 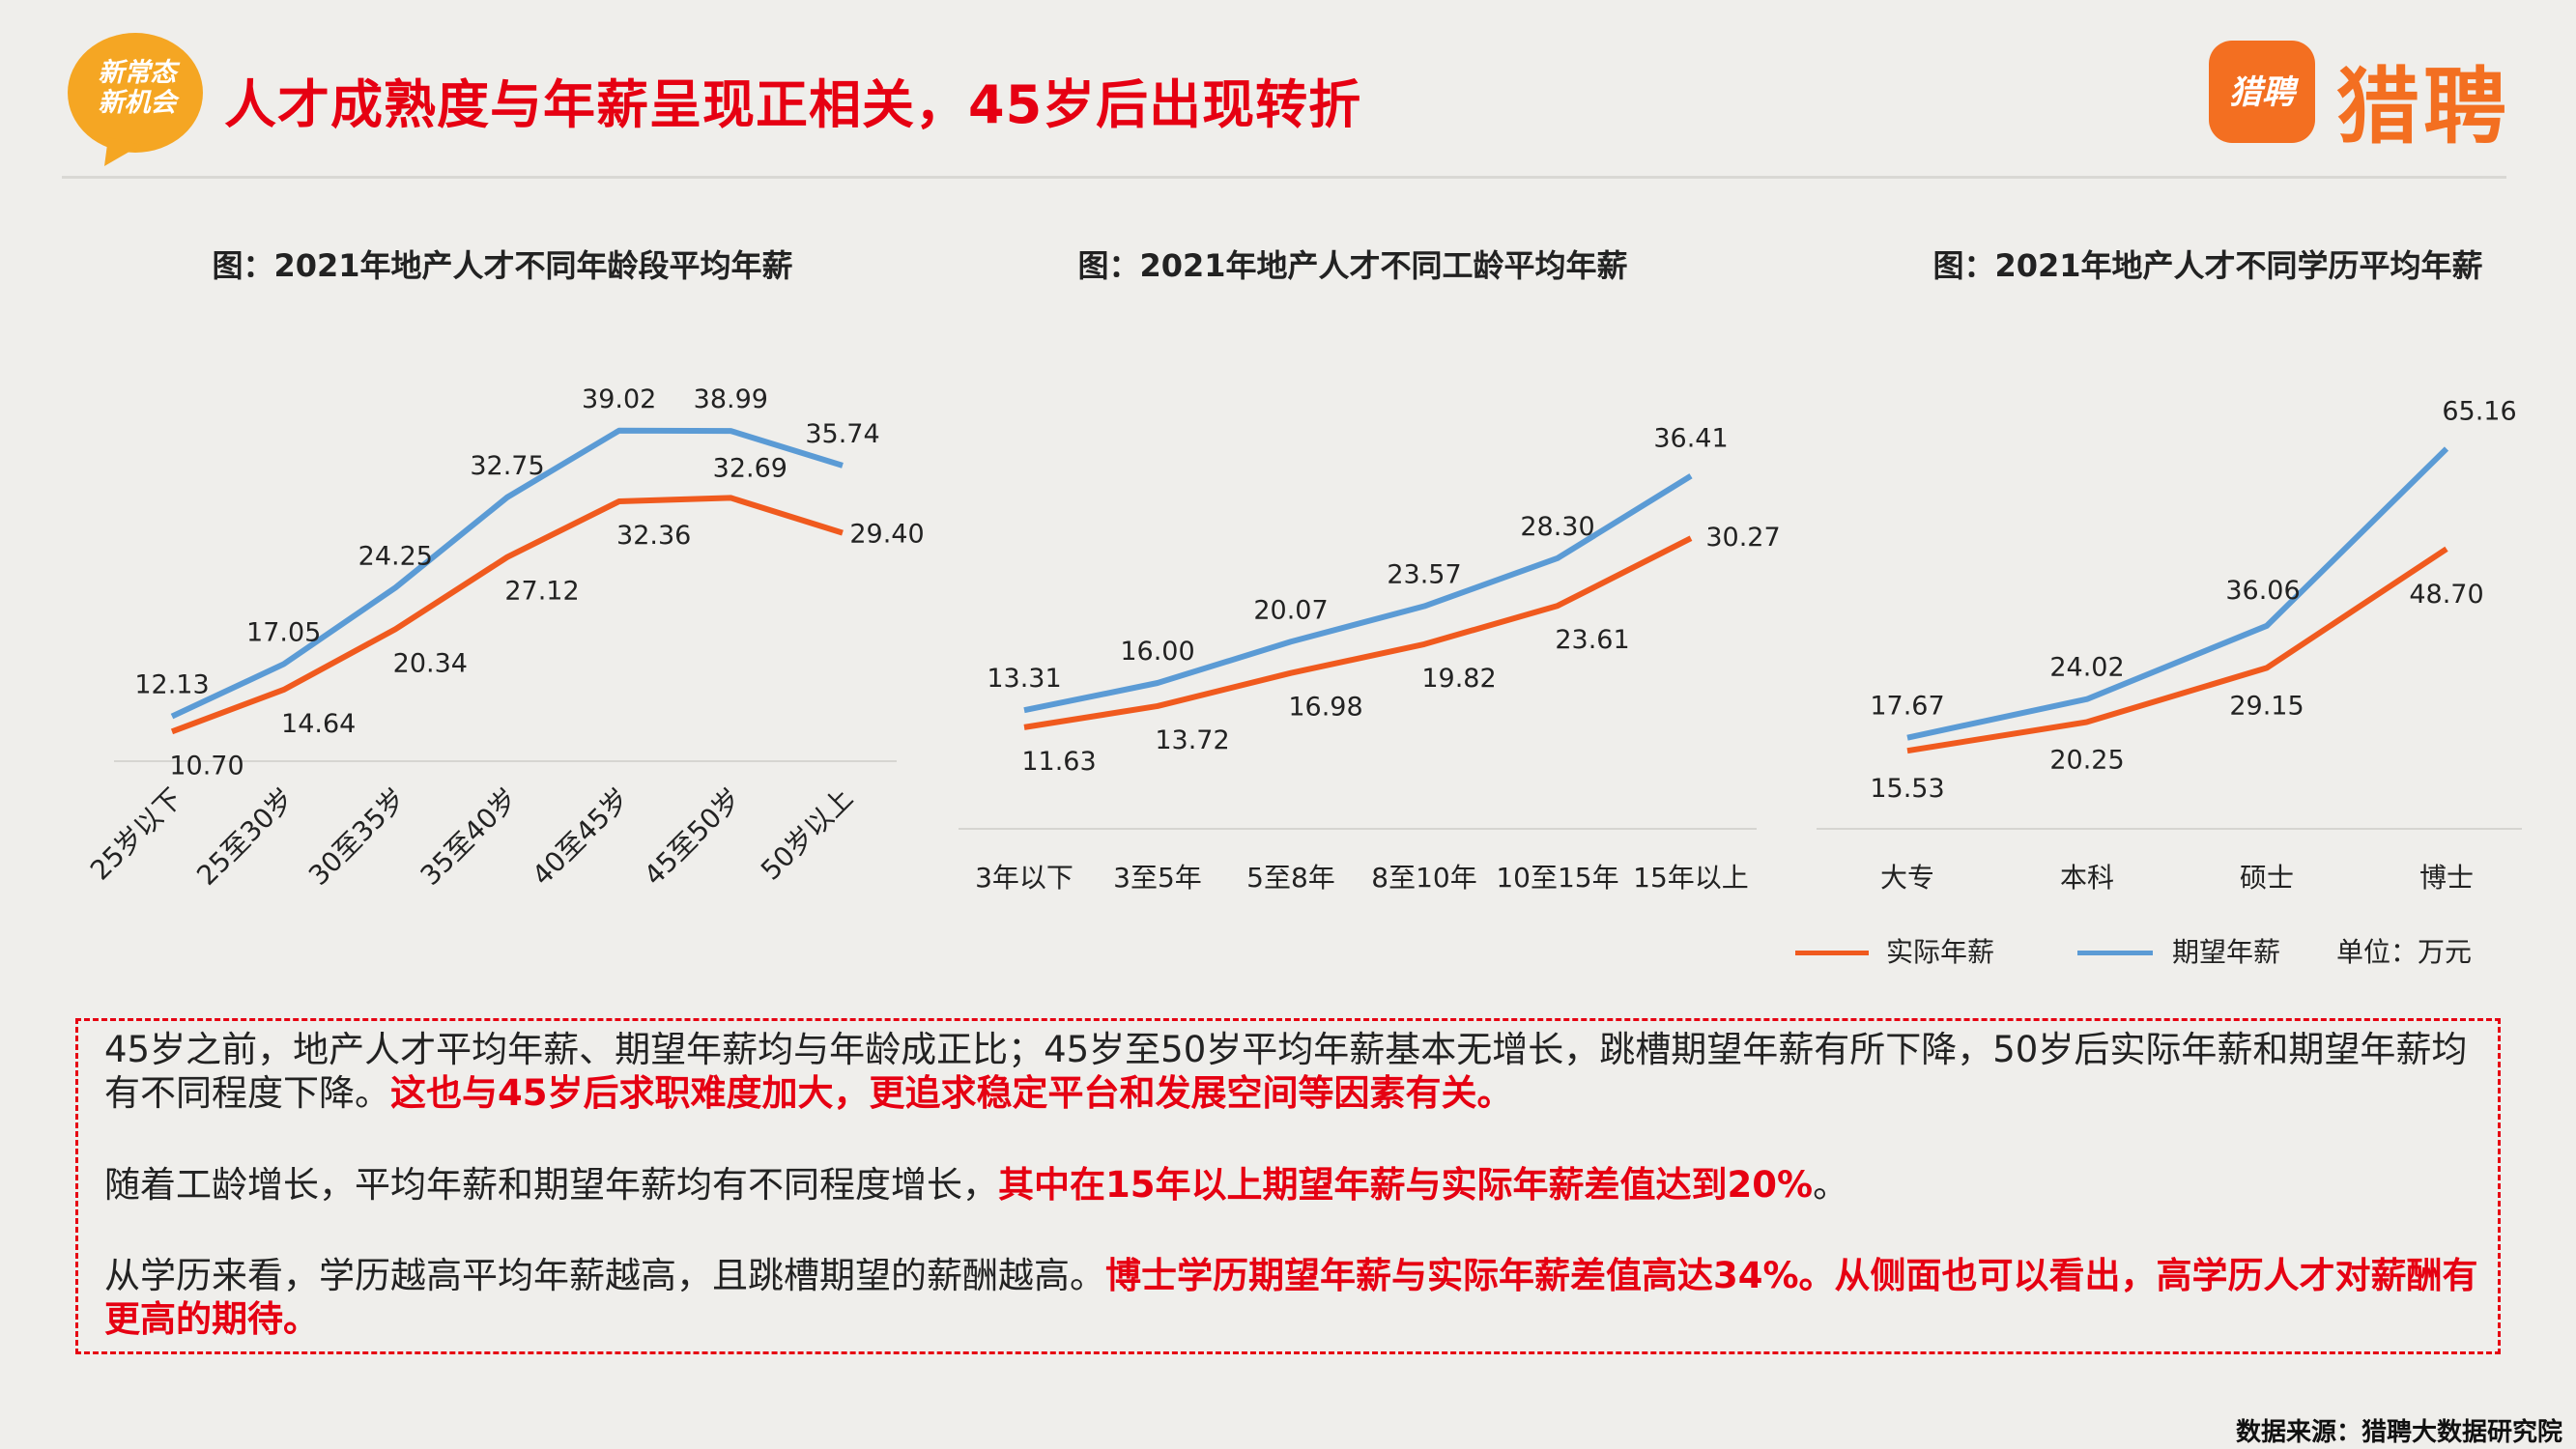 I want to click on data-source: 数据来源：猎聘大数据研究院, so click(x=2399, y=1432).